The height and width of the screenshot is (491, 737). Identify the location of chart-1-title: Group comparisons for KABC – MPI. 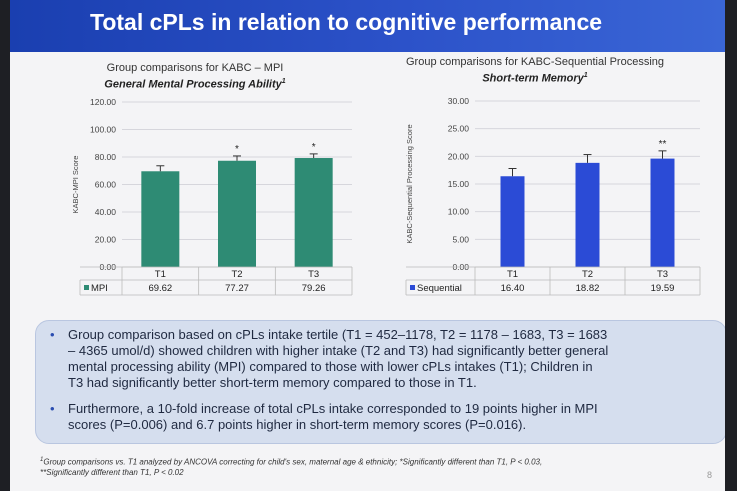
(195, 68).